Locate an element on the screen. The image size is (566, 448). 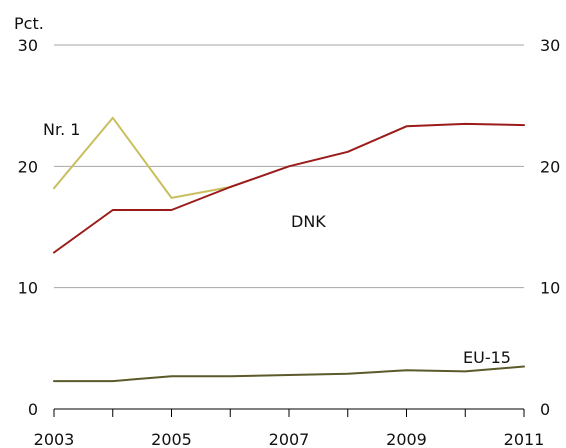
series-label-dnk: DNK is located at coordinates (308, 221).